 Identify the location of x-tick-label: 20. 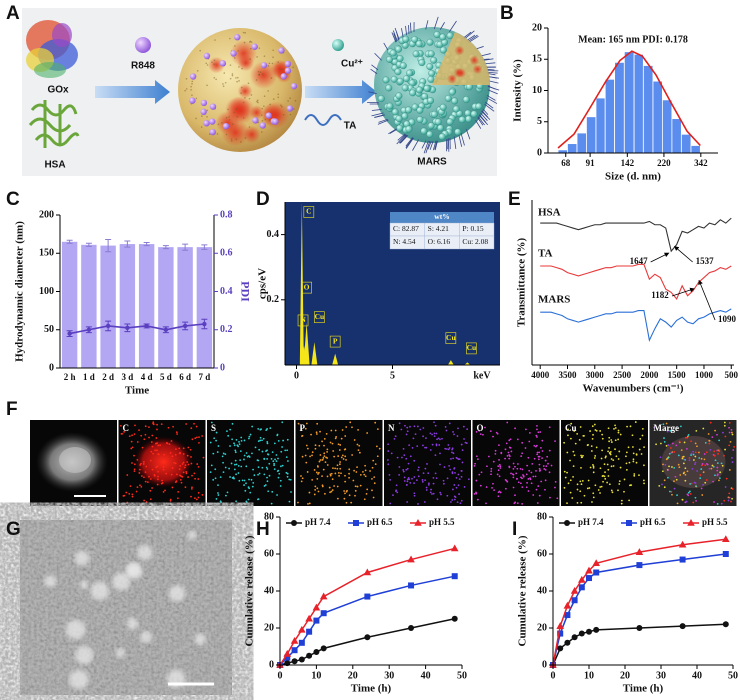
(625, 675).